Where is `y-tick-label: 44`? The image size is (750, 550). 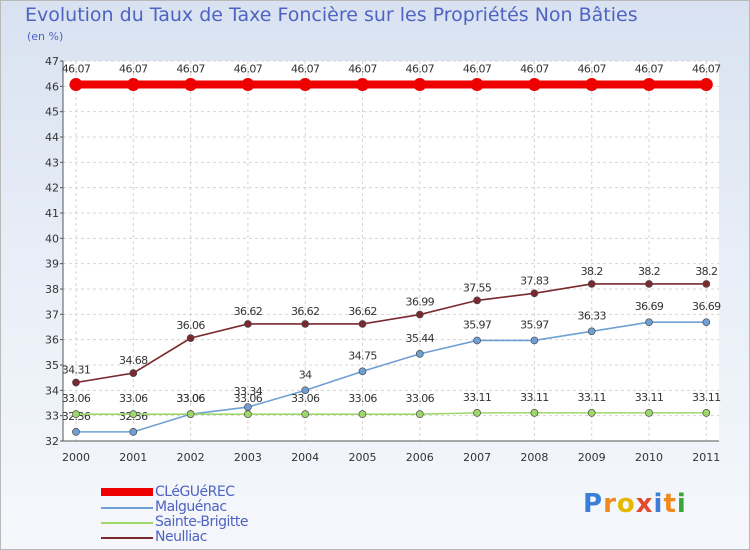
y-tick-label: 44 is located at coordinates (52, 137).